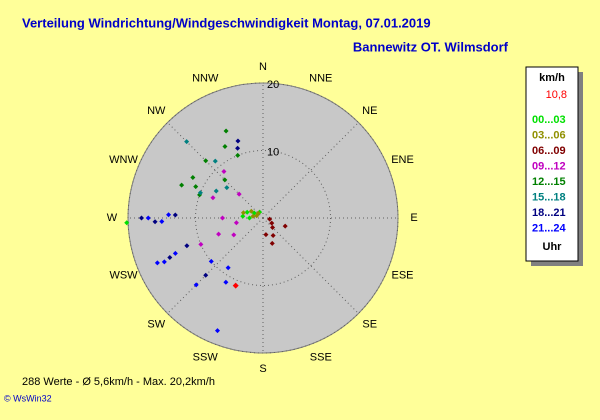  I want to click on direction-label: N, so click(263, 67).